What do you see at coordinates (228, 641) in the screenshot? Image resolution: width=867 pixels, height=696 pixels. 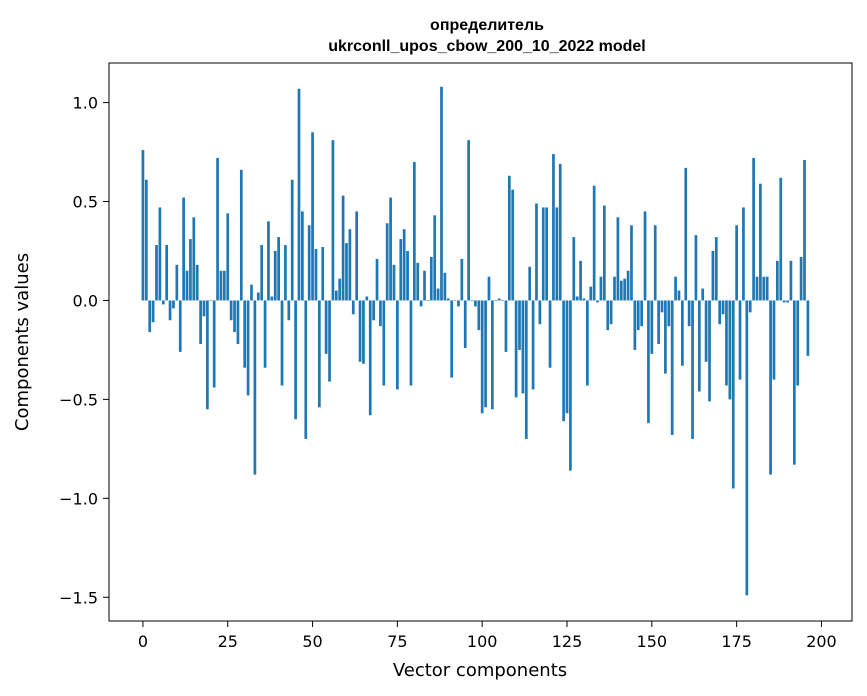 I see `x-tick-label: 25` at bounding box center [228, 641].